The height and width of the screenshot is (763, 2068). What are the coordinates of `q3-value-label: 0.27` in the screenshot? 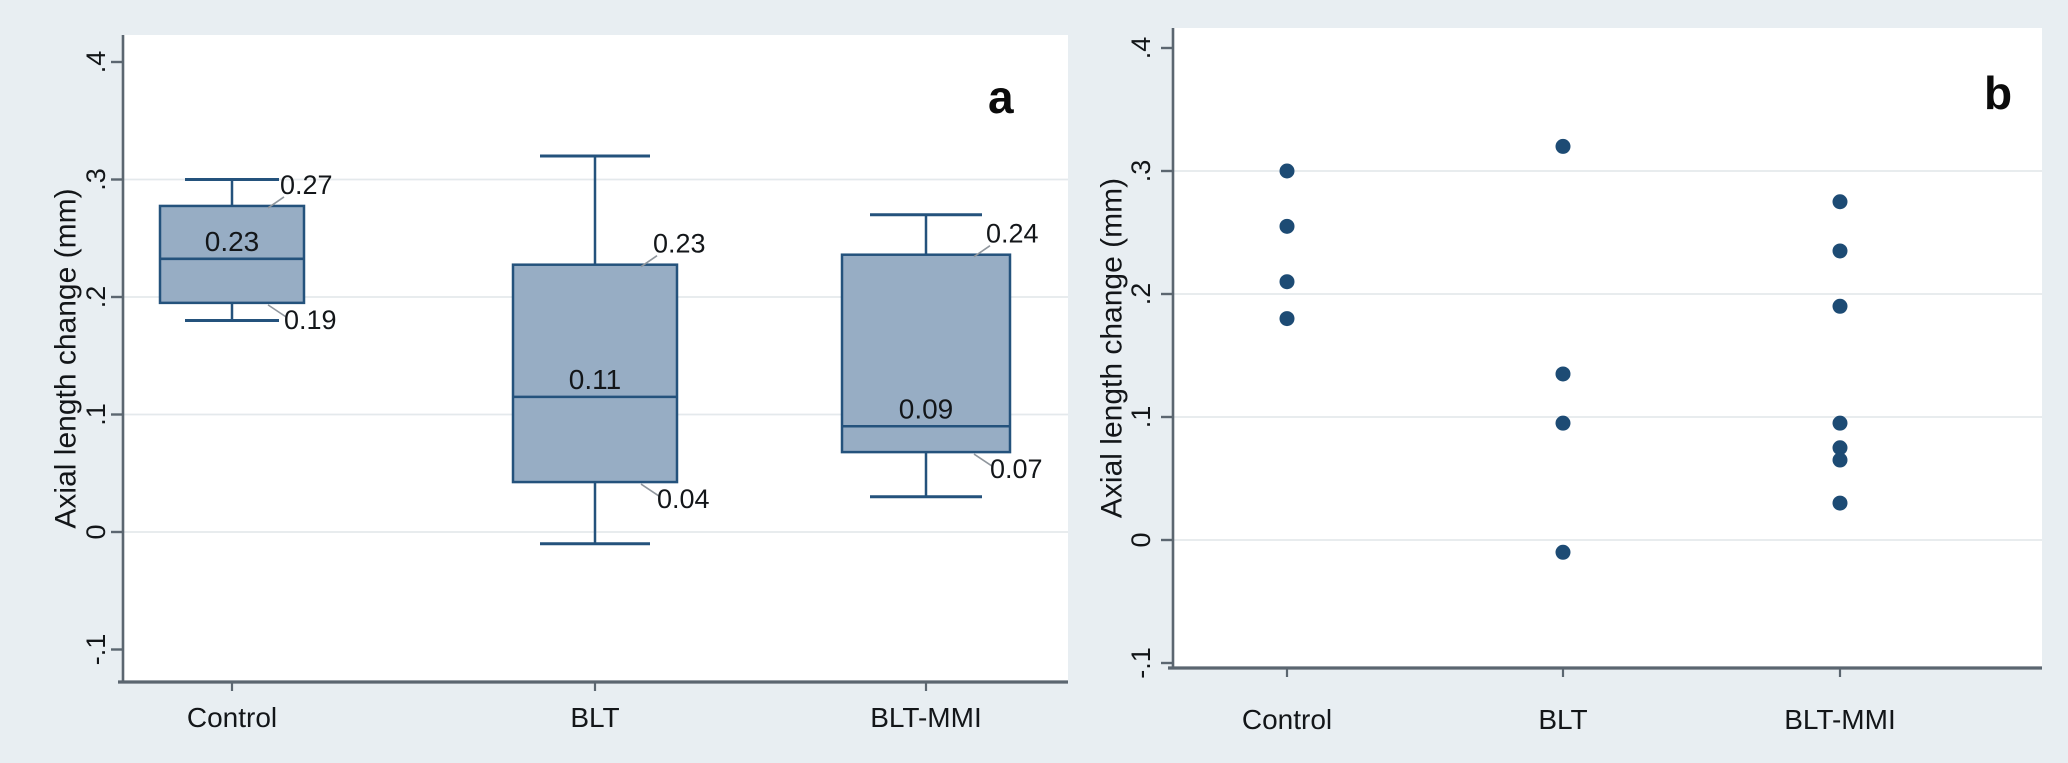 It's located at (306, 185).